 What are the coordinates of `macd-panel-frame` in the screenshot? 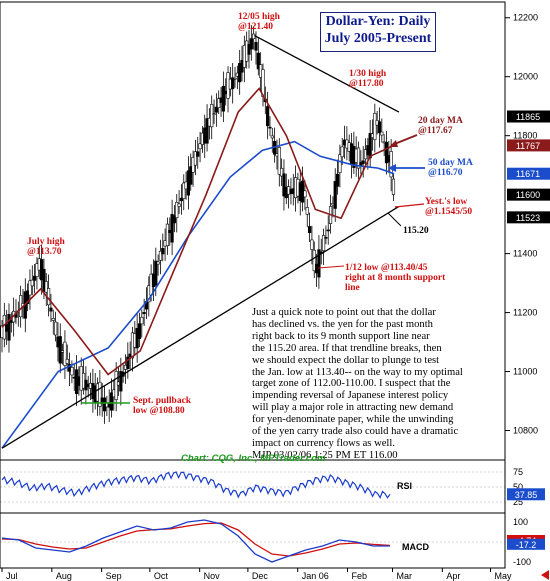 It's located at (253, 540).